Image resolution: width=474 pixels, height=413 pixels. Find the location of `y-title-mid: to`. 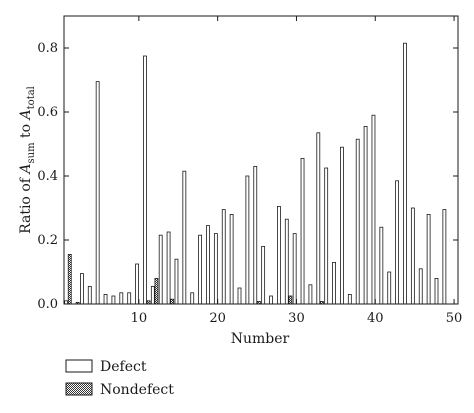

y-title-mid: to is located at coordinates (26, 130).